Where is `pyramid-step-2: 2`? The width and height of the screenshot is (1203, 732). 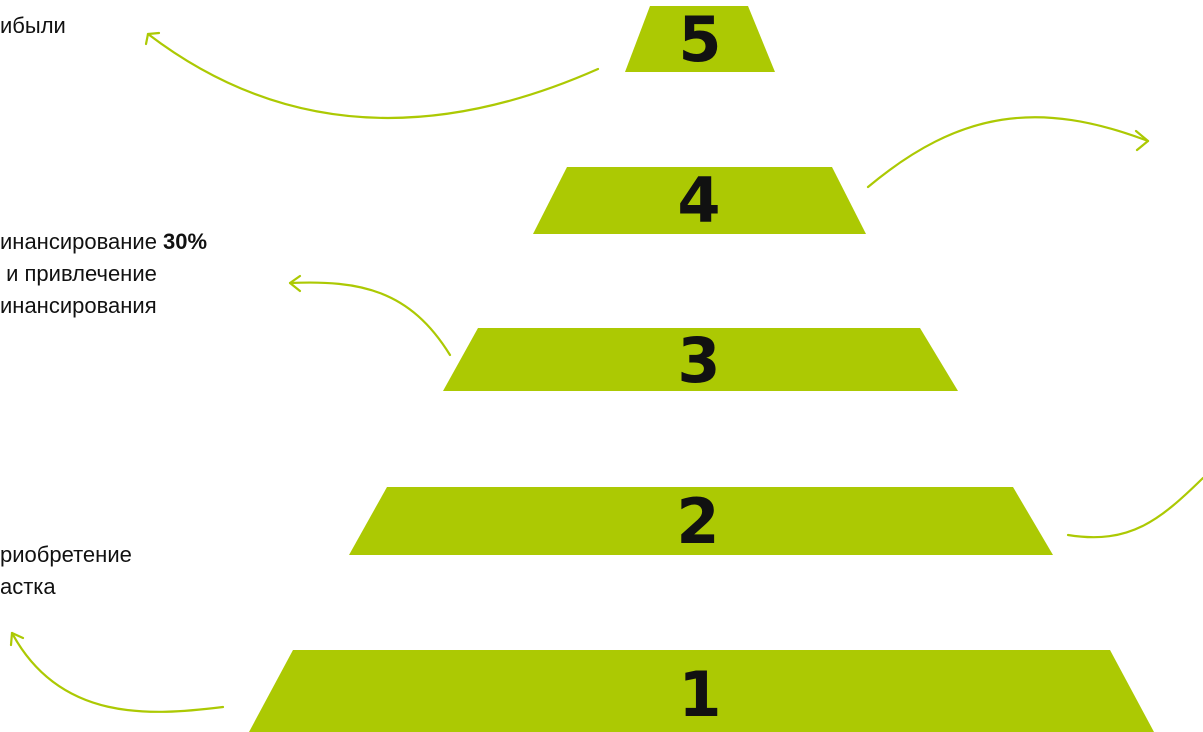
pyramid-step-2: 2 is located at coordinates (701, 521).